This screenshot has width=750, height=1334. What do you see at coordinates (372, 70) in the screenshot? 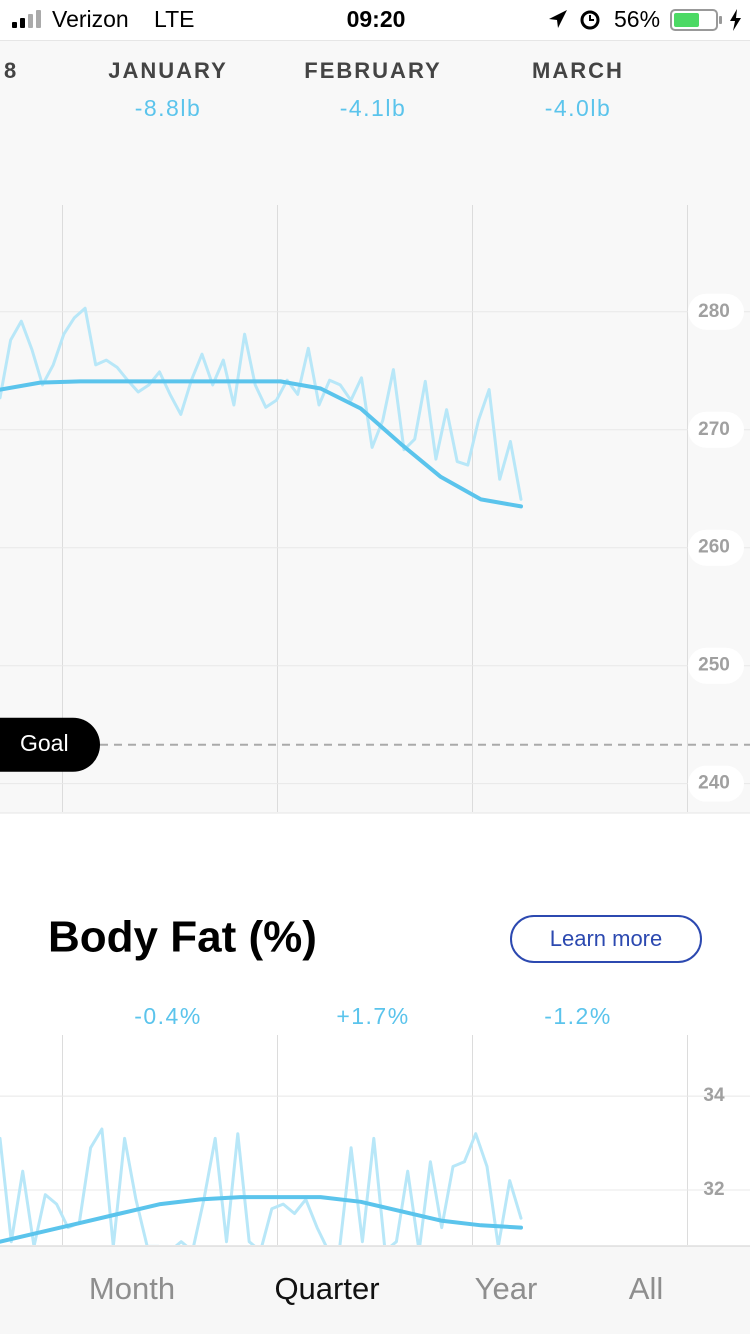
I see `month-label: FEBRUARY` at bounding box center [372, 70].